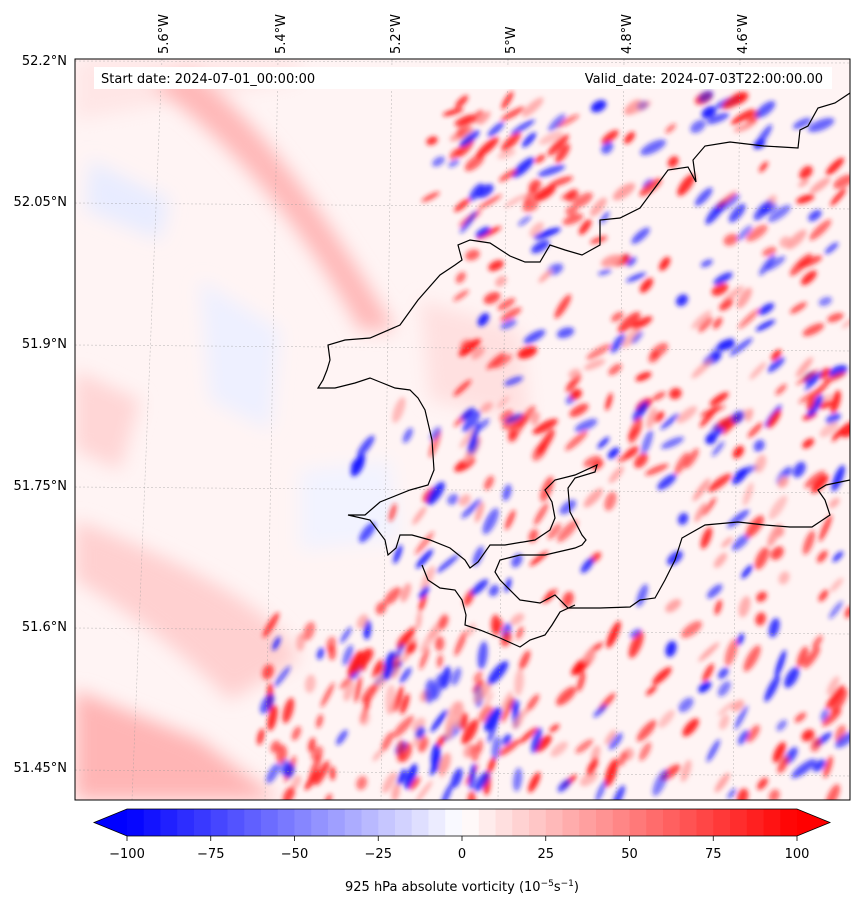  What do you see at coordinates (462, 490) in the screenshot?
I see `parallel-line` at bounding box center [462, 490].